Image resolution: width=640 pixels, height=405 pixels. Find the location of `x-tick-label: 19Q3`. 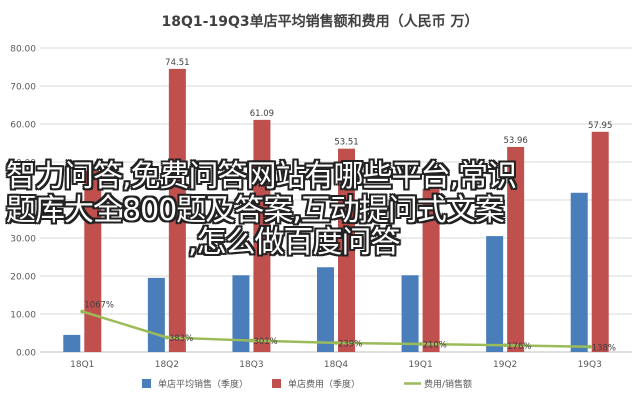

x-tick-label: 19Q3 is located at coordinates (590, 365).